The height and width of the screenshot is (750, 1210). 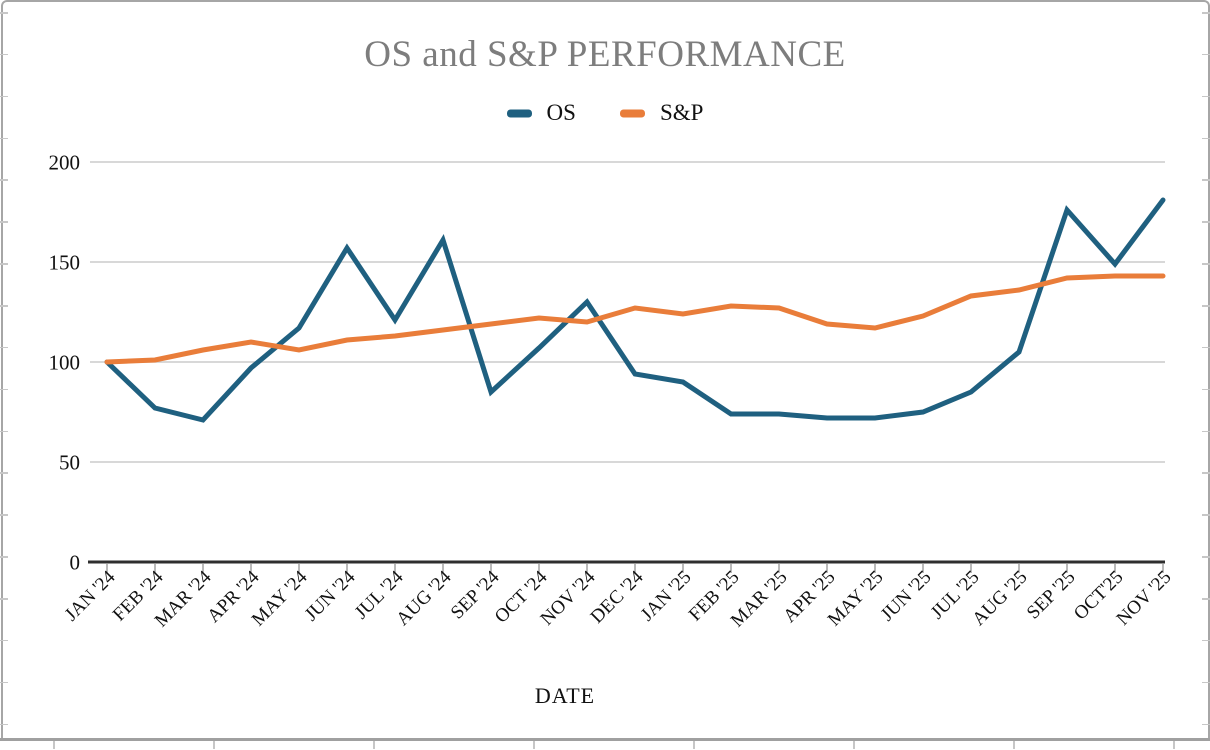 What do you see at coordinates (65, 163) in the screenshot?
I see `y-tick-label: 200` at bounding box center [65, 163].